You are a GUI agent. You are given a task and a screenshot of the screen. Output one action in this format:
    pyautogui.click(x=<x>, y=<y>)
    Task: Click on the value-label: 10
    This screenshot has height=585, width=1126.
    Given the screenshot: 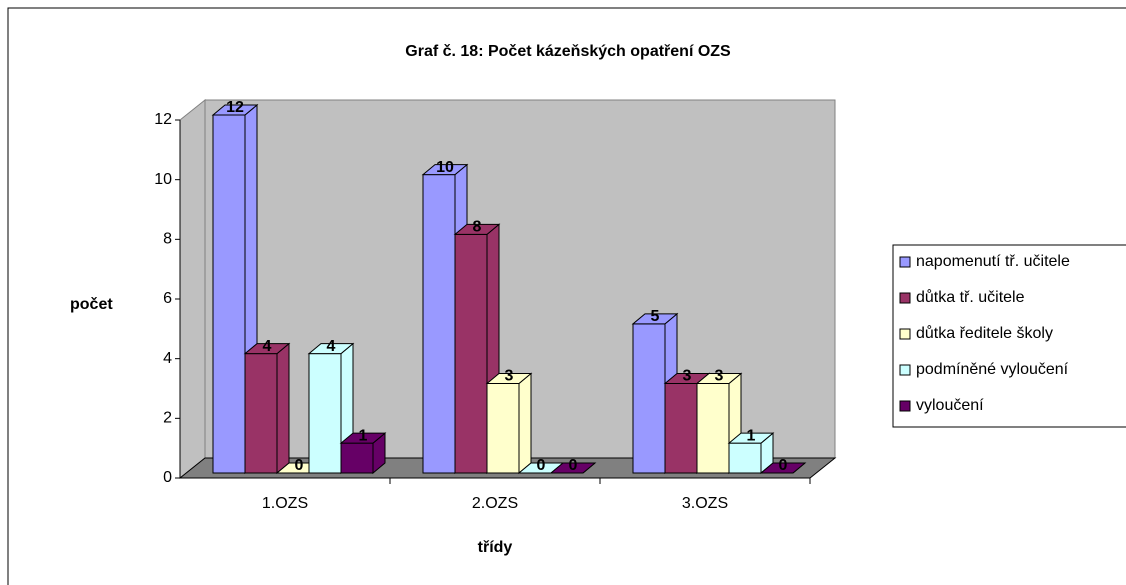 What is the action you would take?
    pyautogui.click(x=445, y=167)
    